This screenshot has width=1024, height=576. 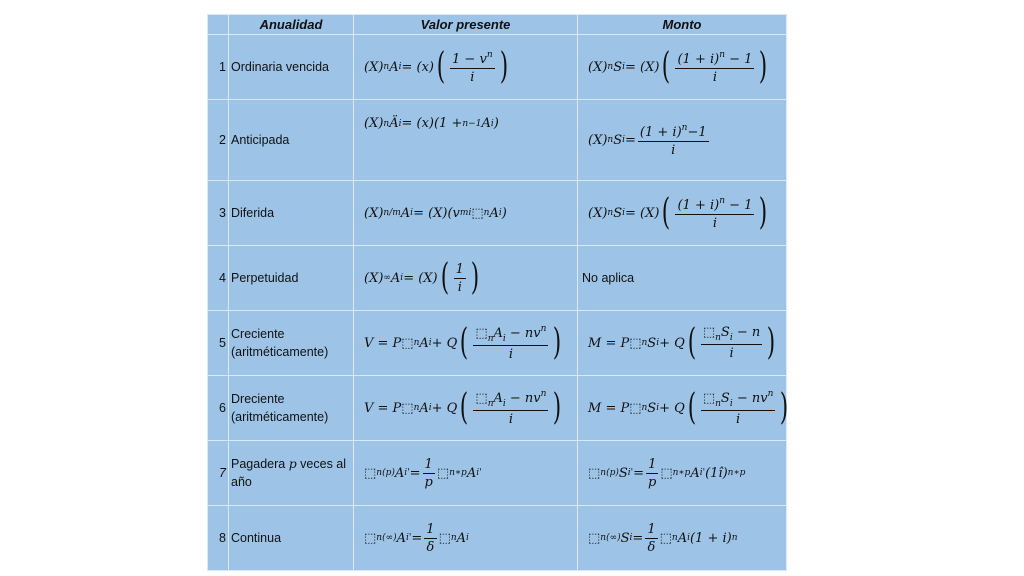 What do you see at coordinates (218, 473) in the screenshot?
I see `row-number: 7` at bounding box center [218, 473].